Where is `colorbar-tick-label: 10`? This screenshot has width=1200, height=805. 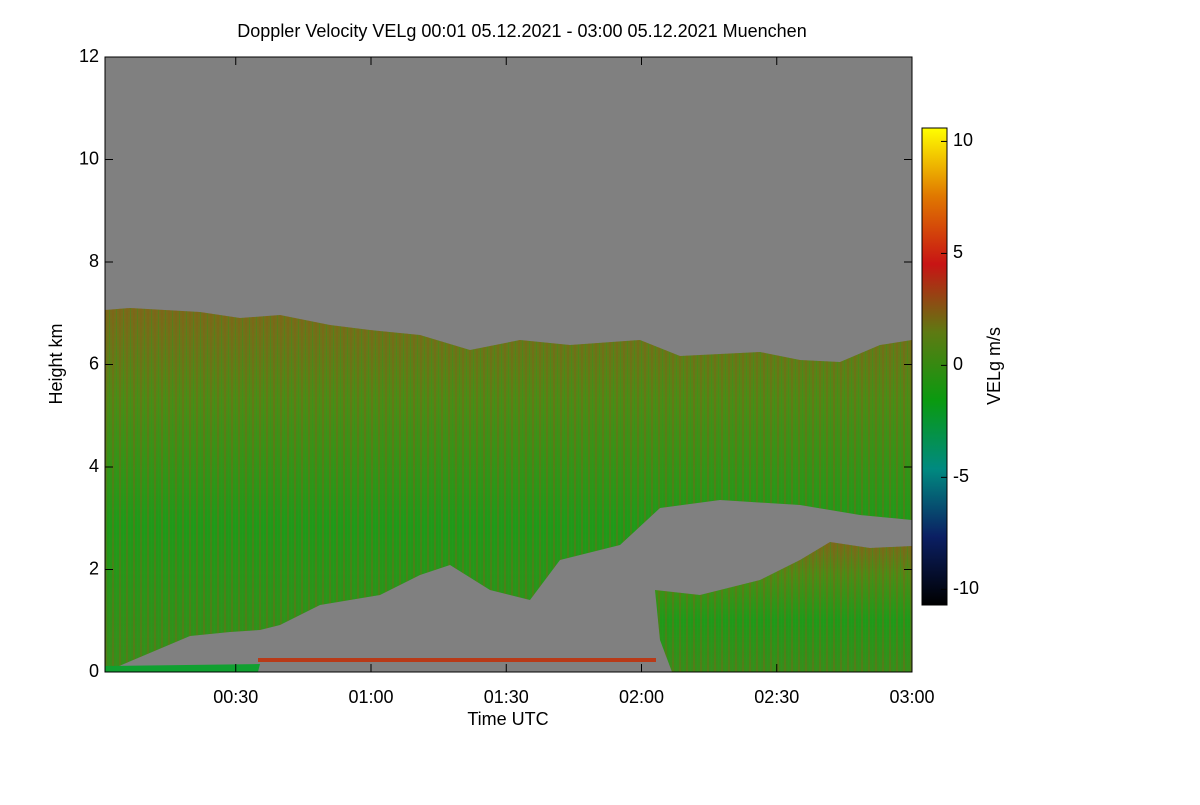 colorbar-tick-label: 10 is located at coordinates (963, 140).